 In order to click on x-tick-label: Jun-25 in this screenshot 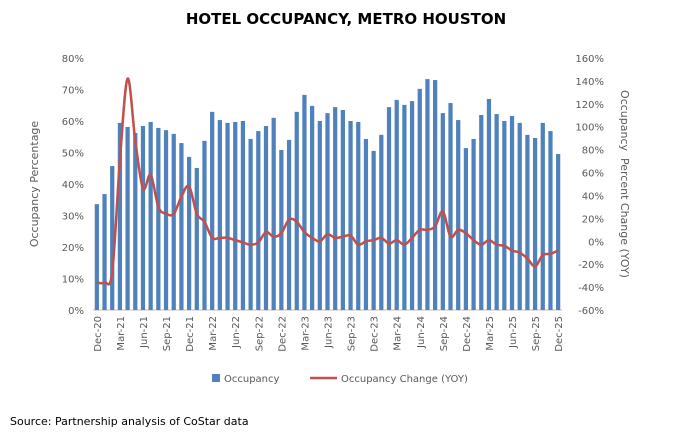, I will do `click(513, 332)`.